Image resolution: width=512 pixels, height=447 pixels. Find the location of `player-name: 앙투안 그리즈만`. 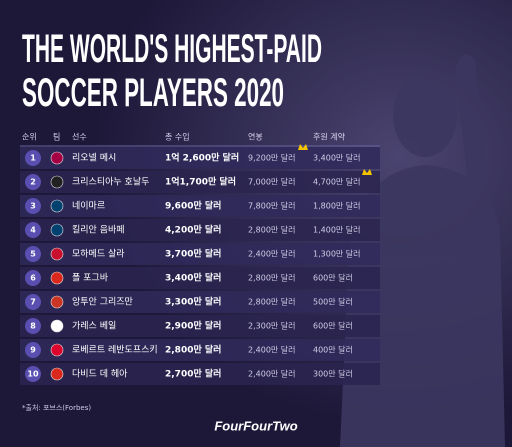

player-name: 앙투안 그리즈만 is located at coordinates (102, 302).